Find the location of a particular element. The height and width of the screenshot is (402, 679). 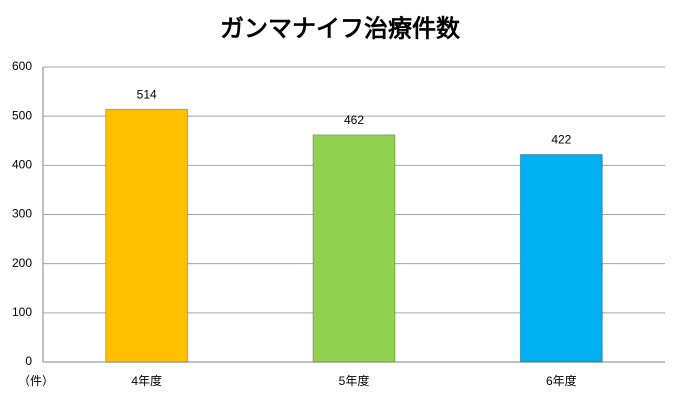

data-label: 422 is located at coordinates (561, 140).